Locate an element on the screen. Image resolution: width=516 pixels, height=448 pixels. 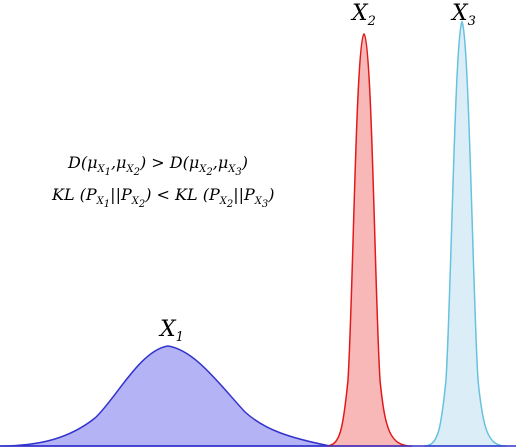
equation-kl: KL (PX1||PX2) < KL (PX2||PX3) is located at coordinates (163, 197).